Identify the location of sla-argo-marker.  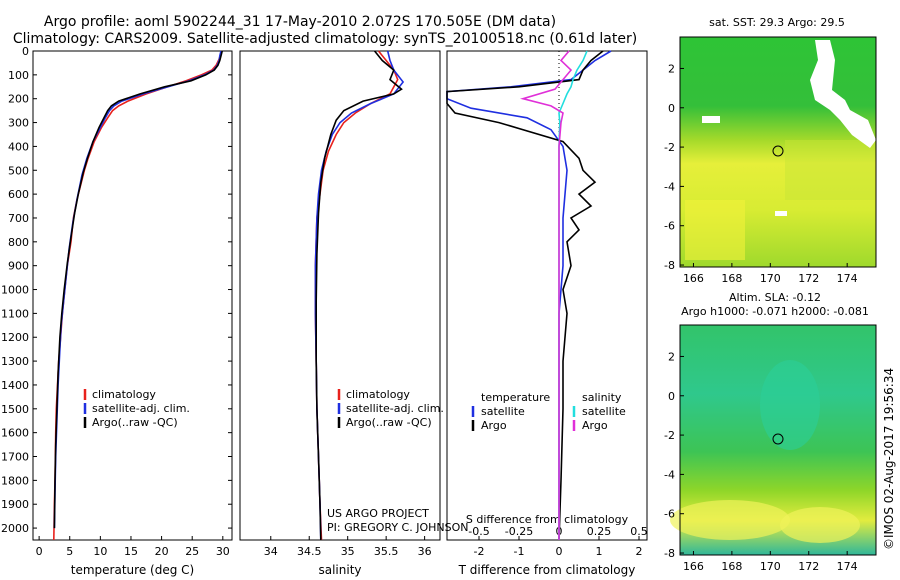
(778, 439).